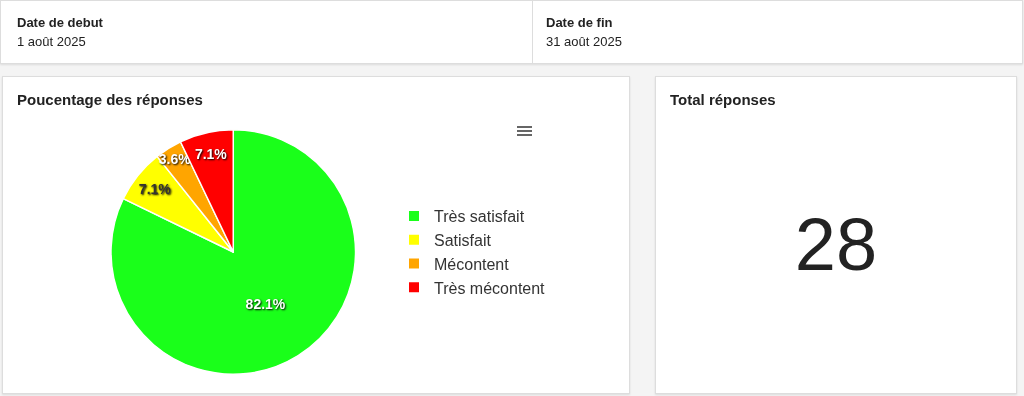 This screenshot has height=396, width=1024. I want to click on text: Date de fin, so click(580, 22).